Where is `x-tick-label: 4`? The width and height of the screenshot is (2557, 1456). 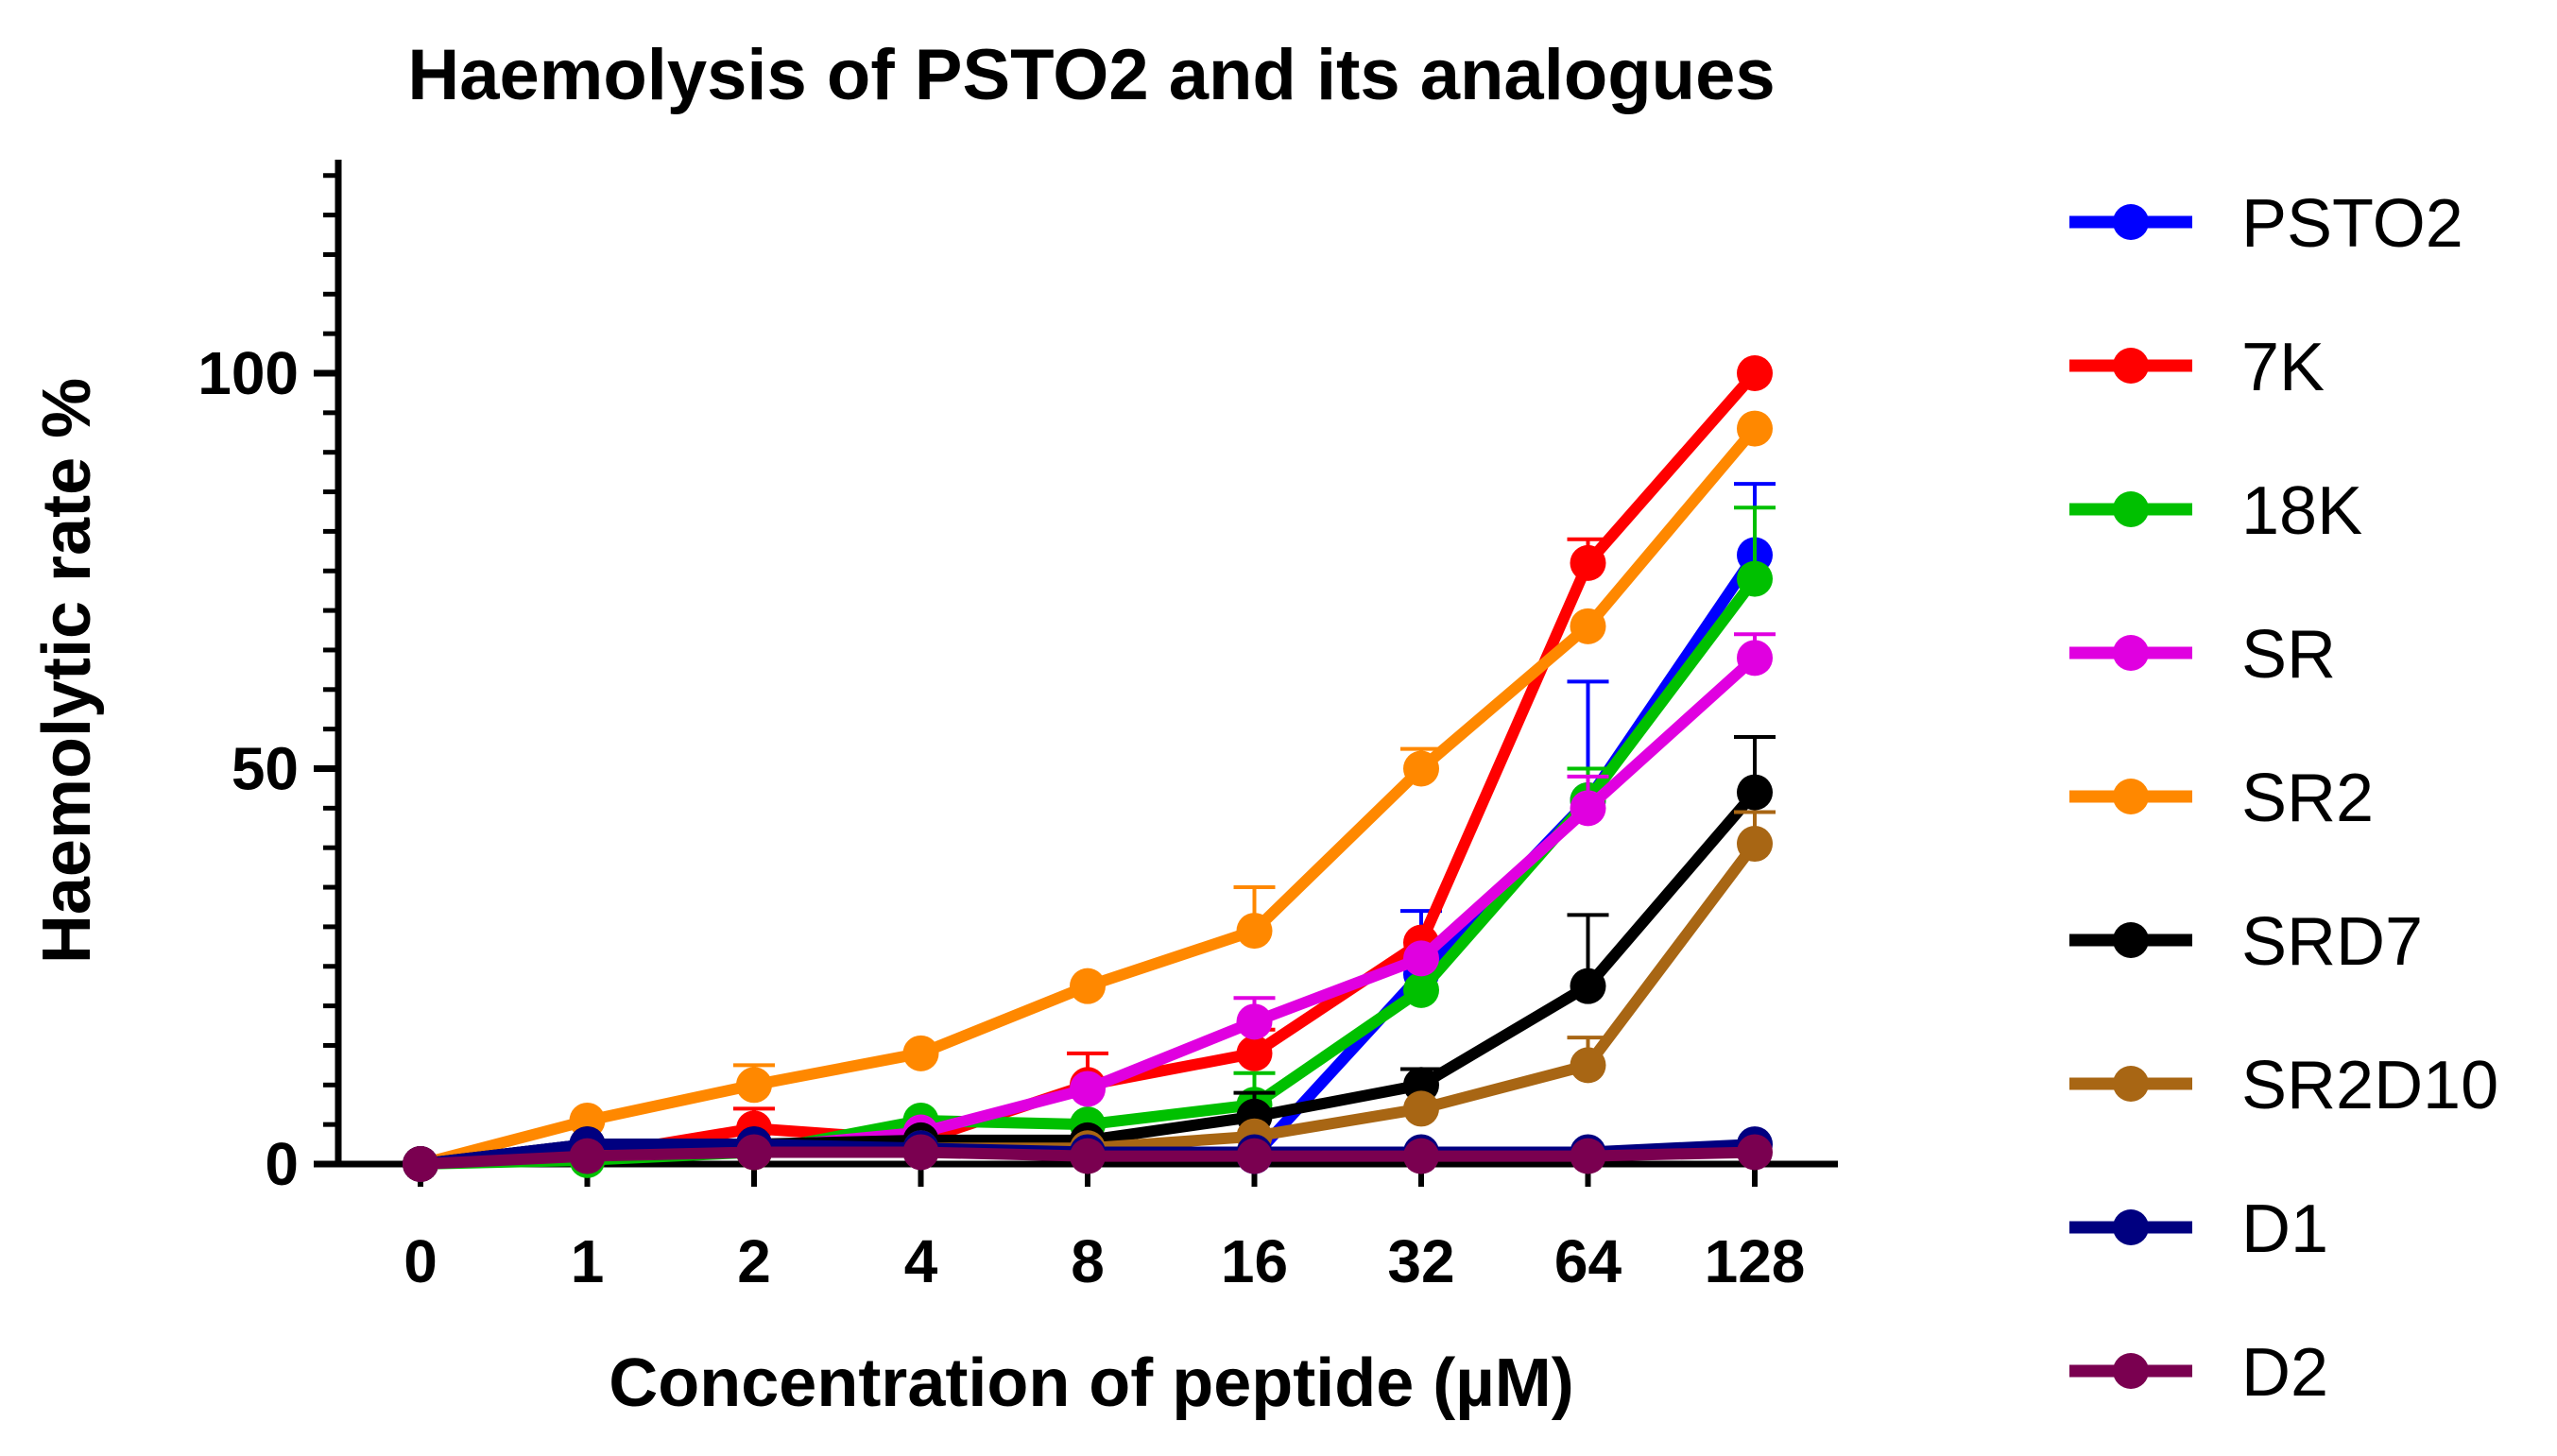 x-tick-label: 4 is located at coordinates (921, 1261).